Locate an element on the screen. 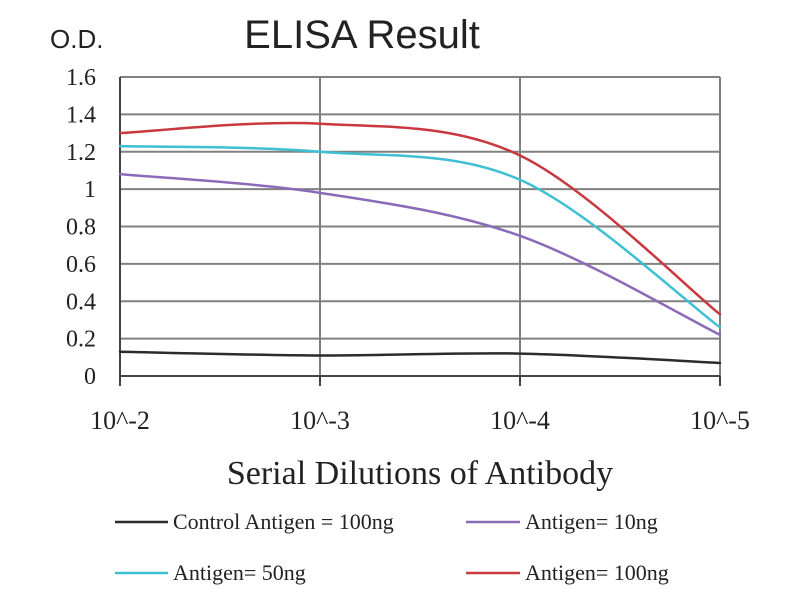  legend-label: Antigen= 10ng is located at coordinates (591, 521).